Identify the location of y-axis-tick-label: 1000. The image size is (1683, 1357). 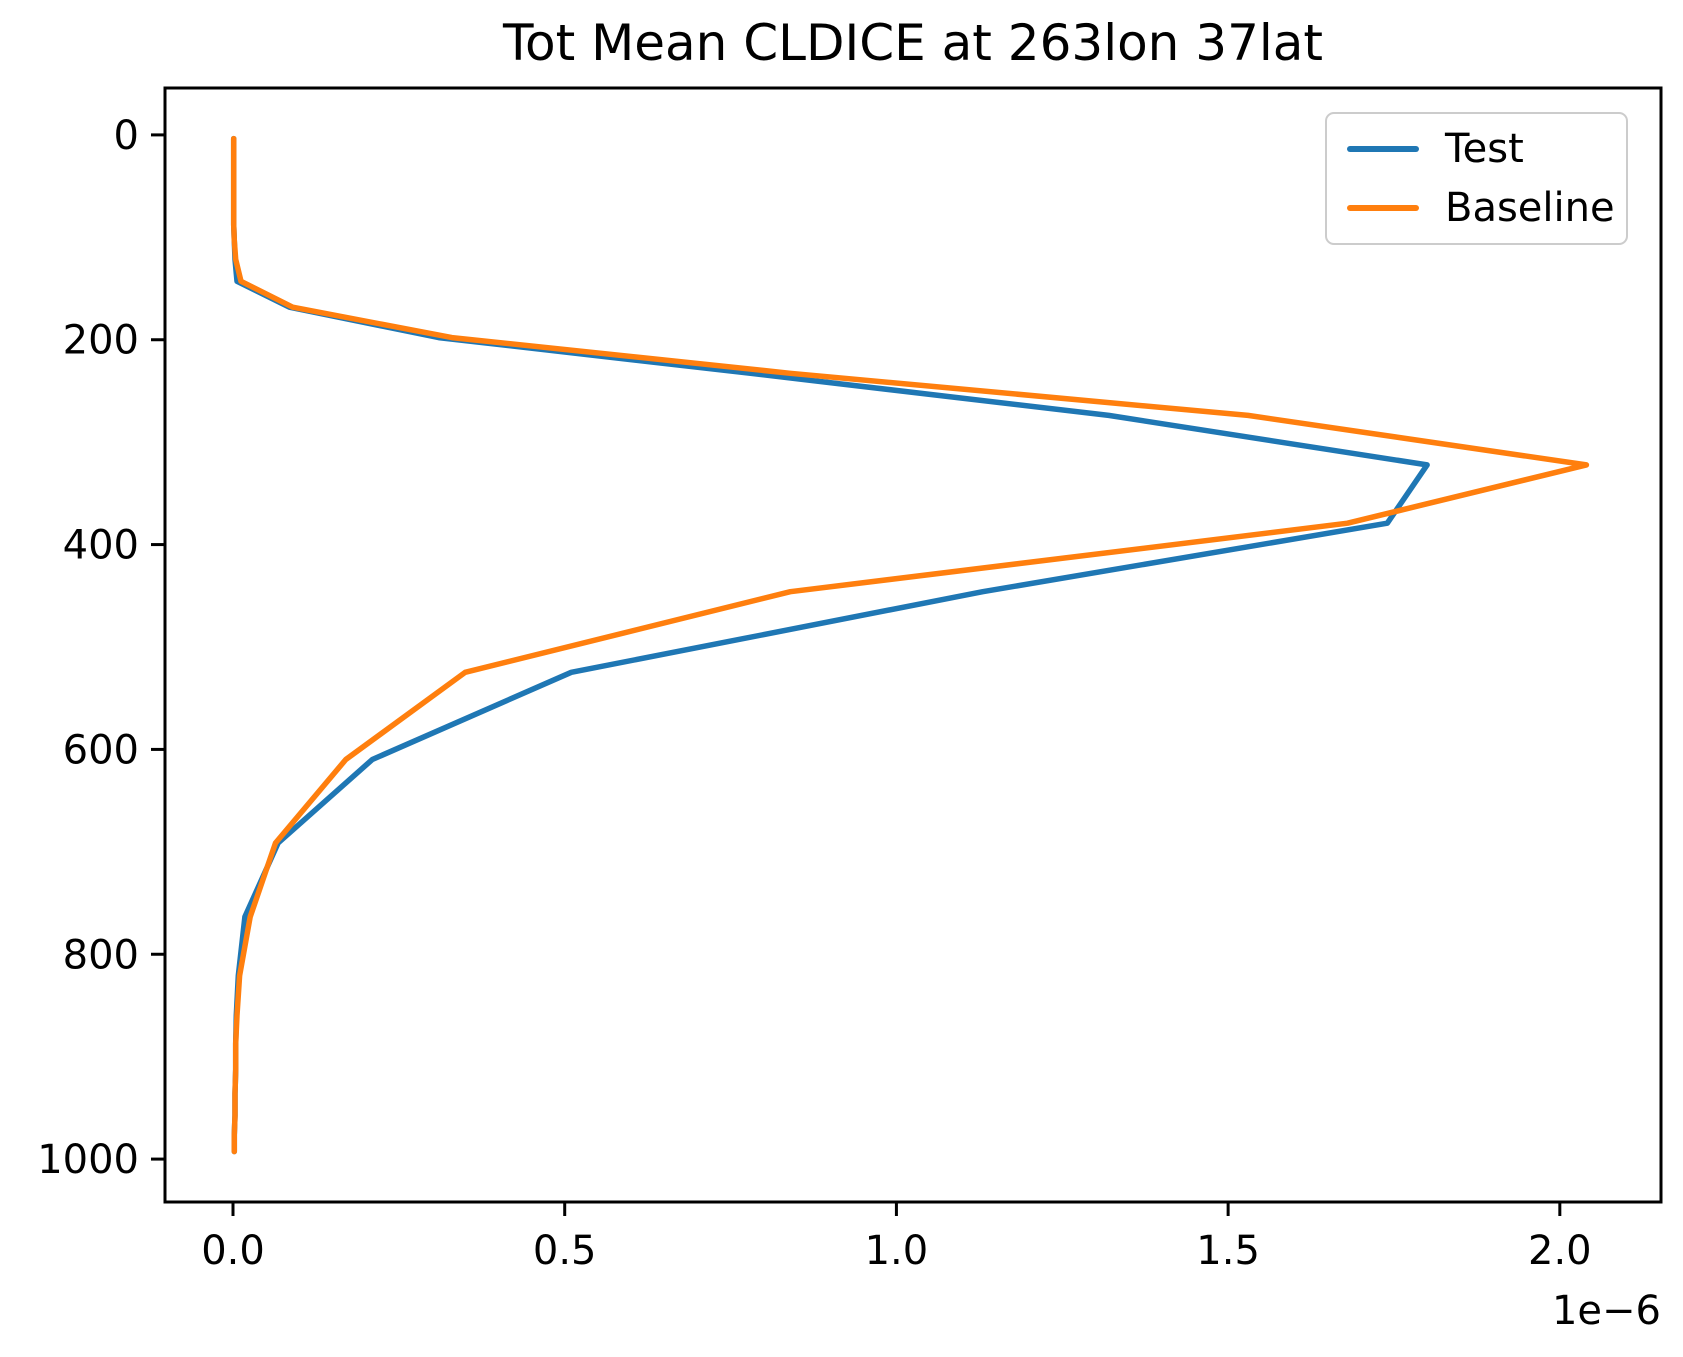
(88, 1160).